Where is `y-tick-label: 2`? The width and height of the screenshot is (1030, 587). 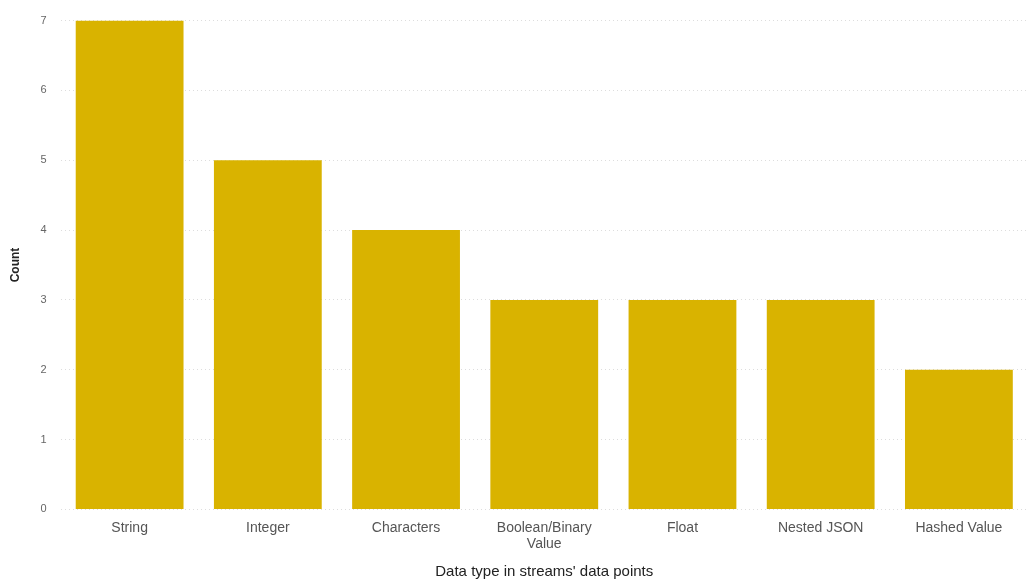 y-tick-label: 2 is located at coordinates (43, 368).